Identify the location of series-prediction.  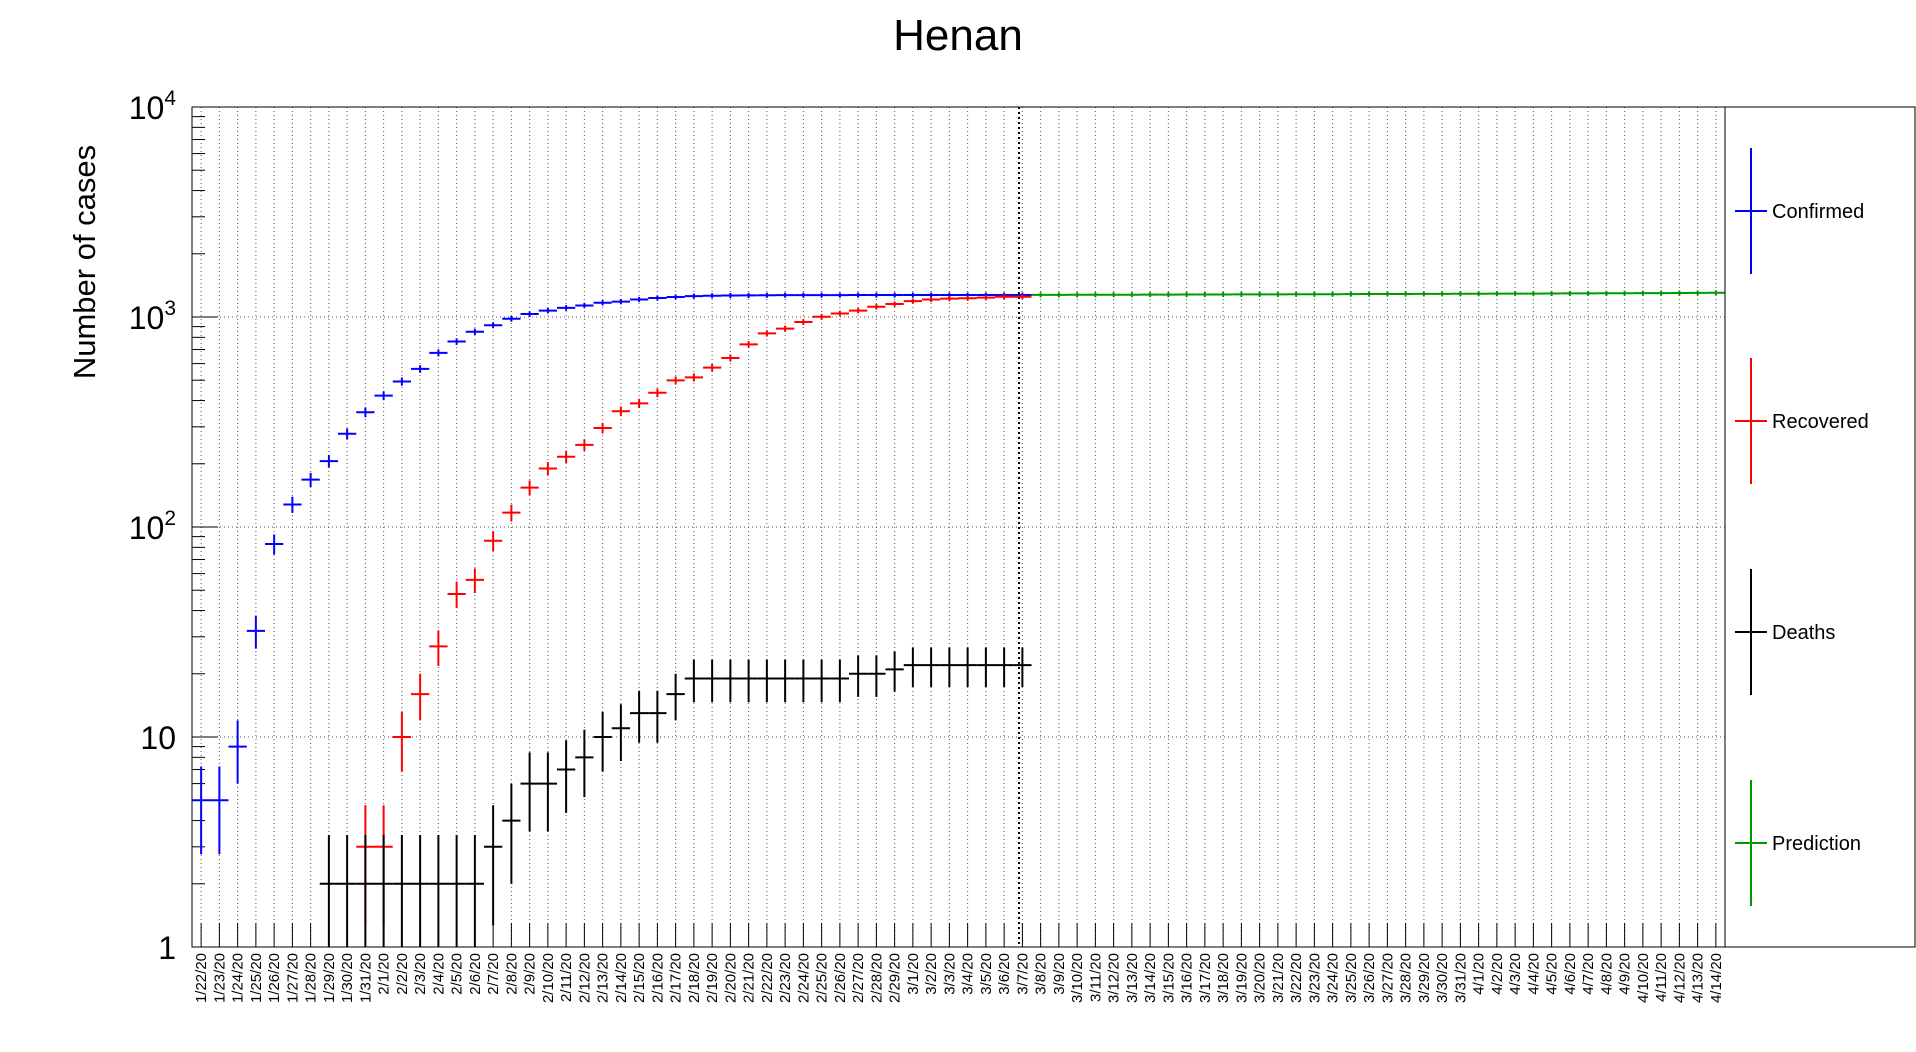
(1378, 294).